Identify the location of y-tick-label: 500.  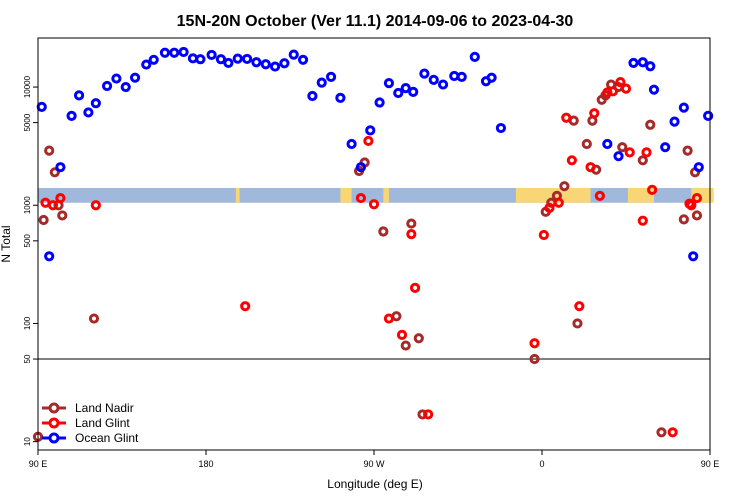
(27, 241).